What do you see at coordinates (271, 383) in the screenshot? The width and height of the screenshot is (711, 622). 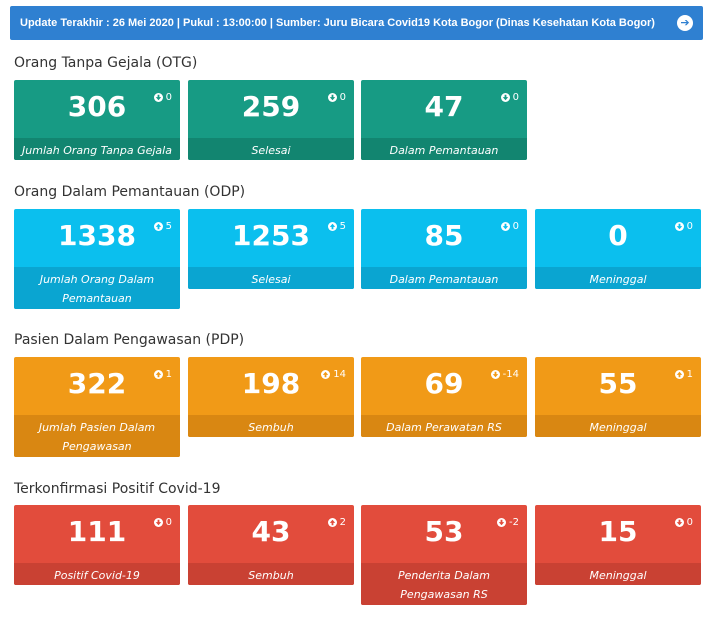 I see `stat-value: 198` at bounding box center [271, 383].